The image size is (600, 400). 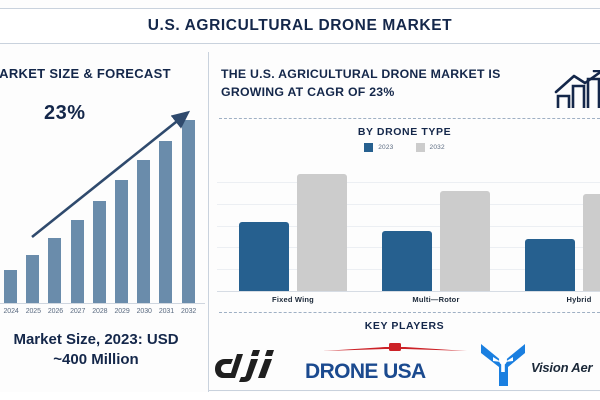 What do you see at coordinates (166, 311) in the screenshot?
I see `forecast-x-tick: 2031` at bounding box center [166, 311].